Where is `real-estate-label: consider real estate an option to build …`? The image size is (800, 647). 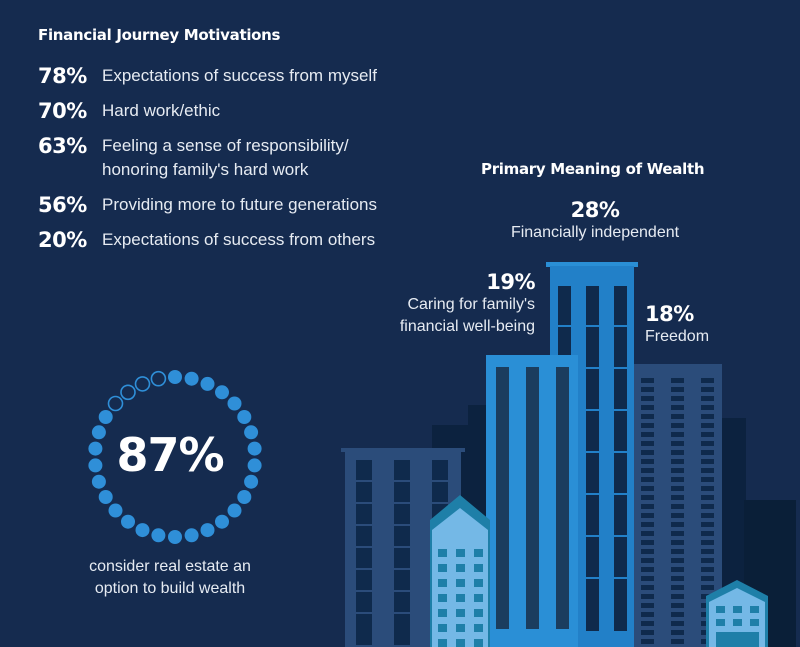
real-estate-label: consider real estate an option to build … is located at coordinates (170, 578).